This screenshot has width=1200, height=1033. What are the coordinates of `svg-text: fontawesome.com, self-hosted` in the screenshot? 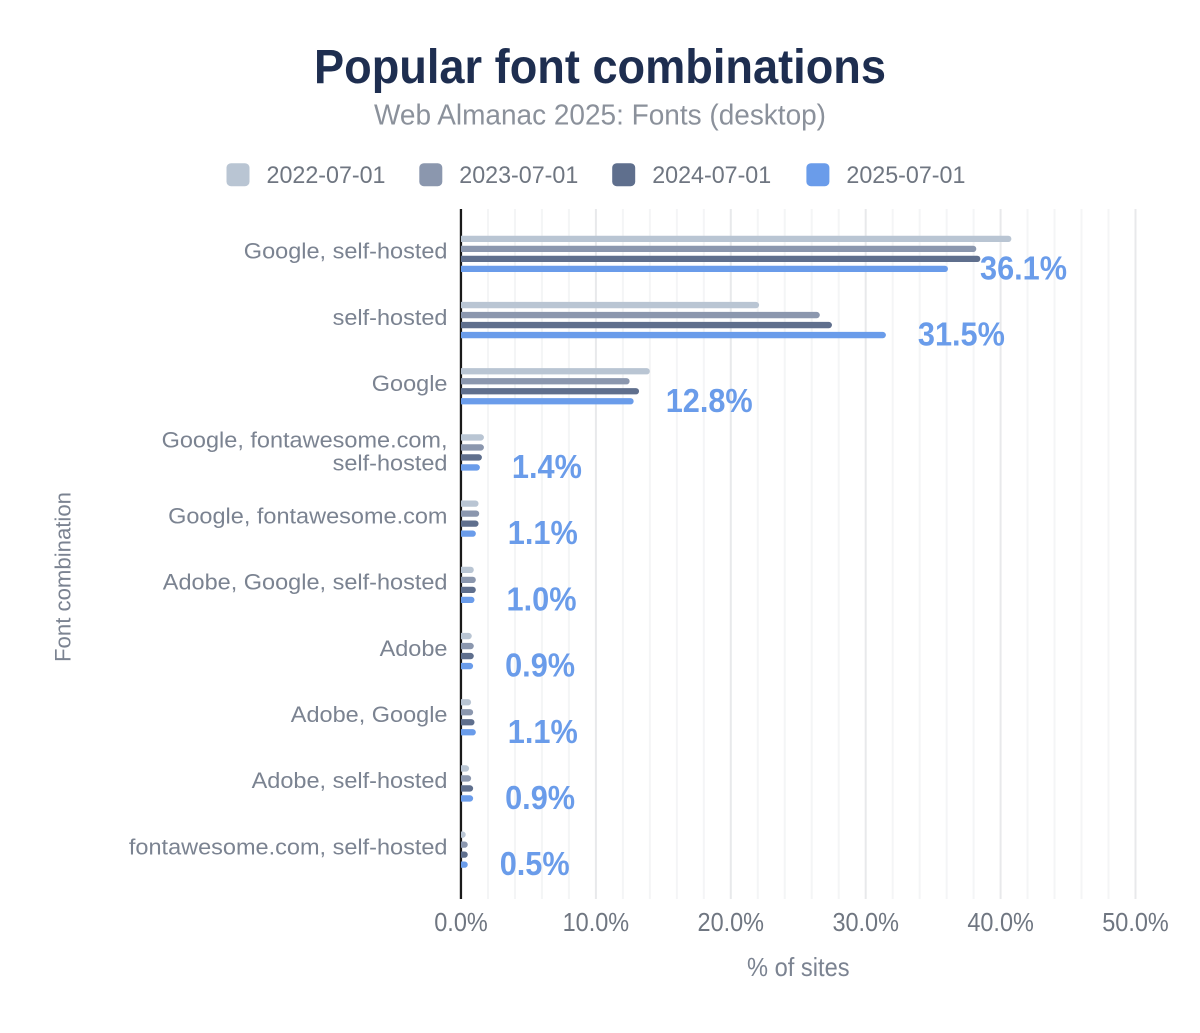 It's located at (288, 846).